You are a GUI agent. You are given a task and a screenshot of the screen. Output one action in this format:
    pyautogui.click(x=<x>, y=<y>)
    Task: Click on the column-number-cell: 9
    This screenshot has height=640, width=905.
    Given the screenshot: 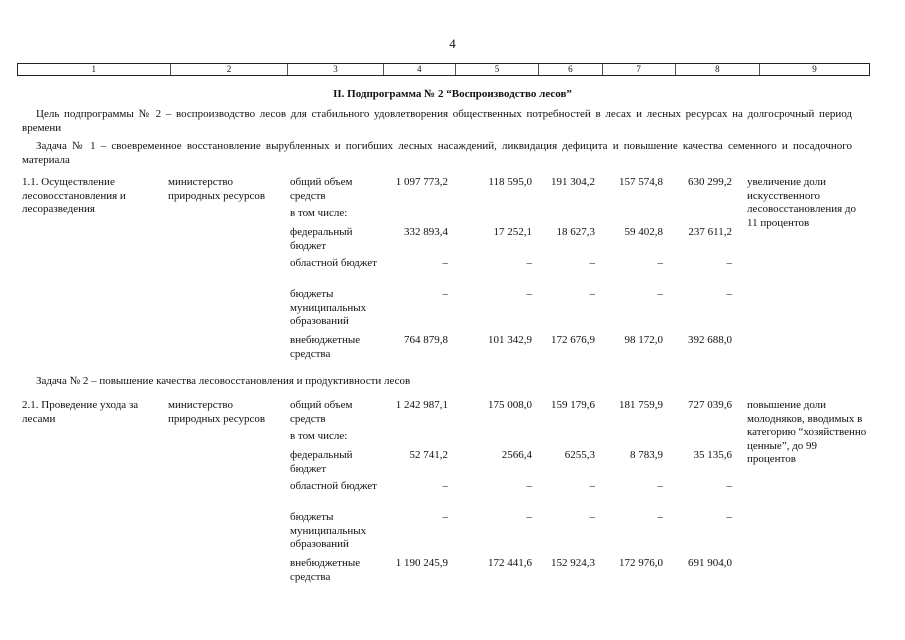 What is the action you would take?
    pyautogui.click(x=814, y=69)
    